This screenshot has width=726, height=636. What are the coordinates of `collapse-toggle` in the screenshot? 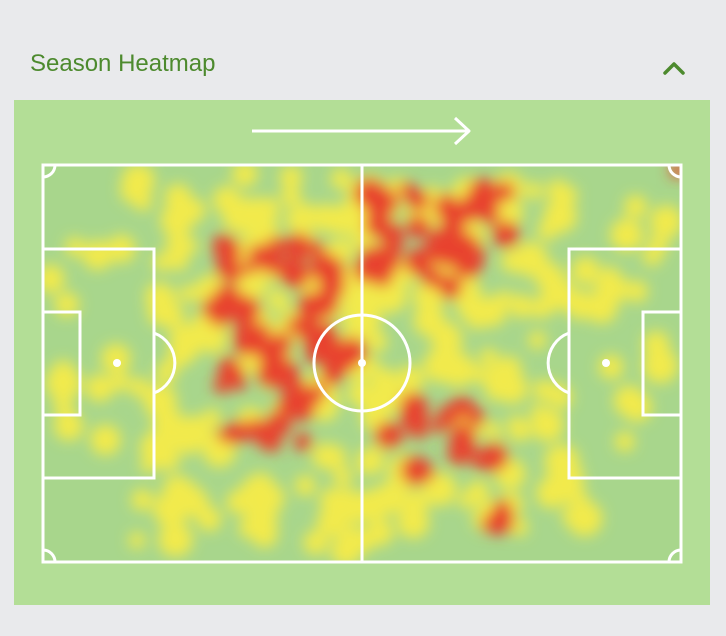 It's located at (674, 68).